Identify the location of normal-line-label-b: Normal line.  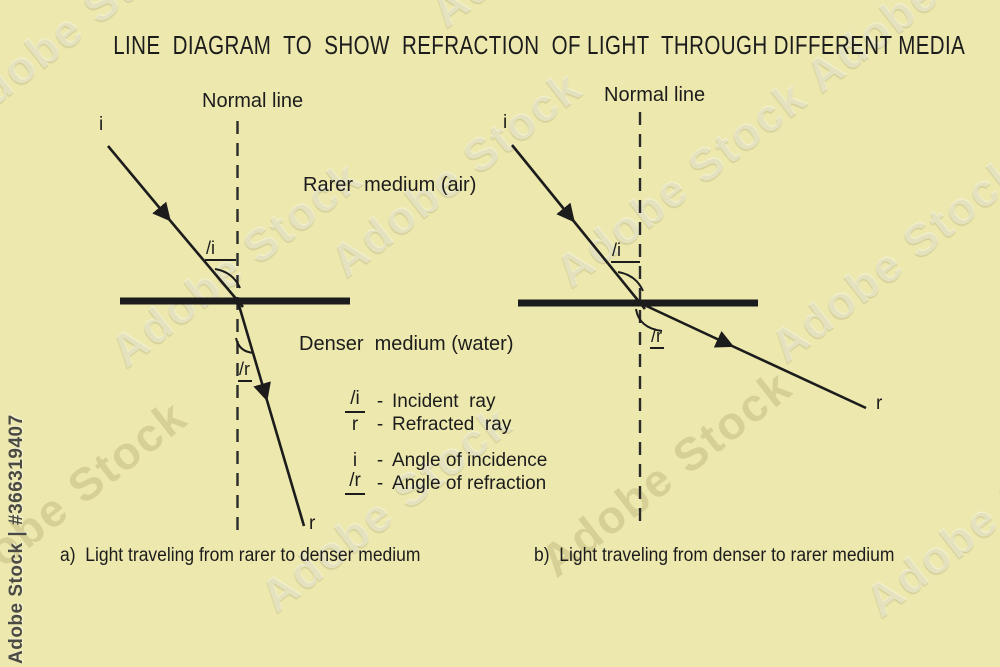
(655, 95).